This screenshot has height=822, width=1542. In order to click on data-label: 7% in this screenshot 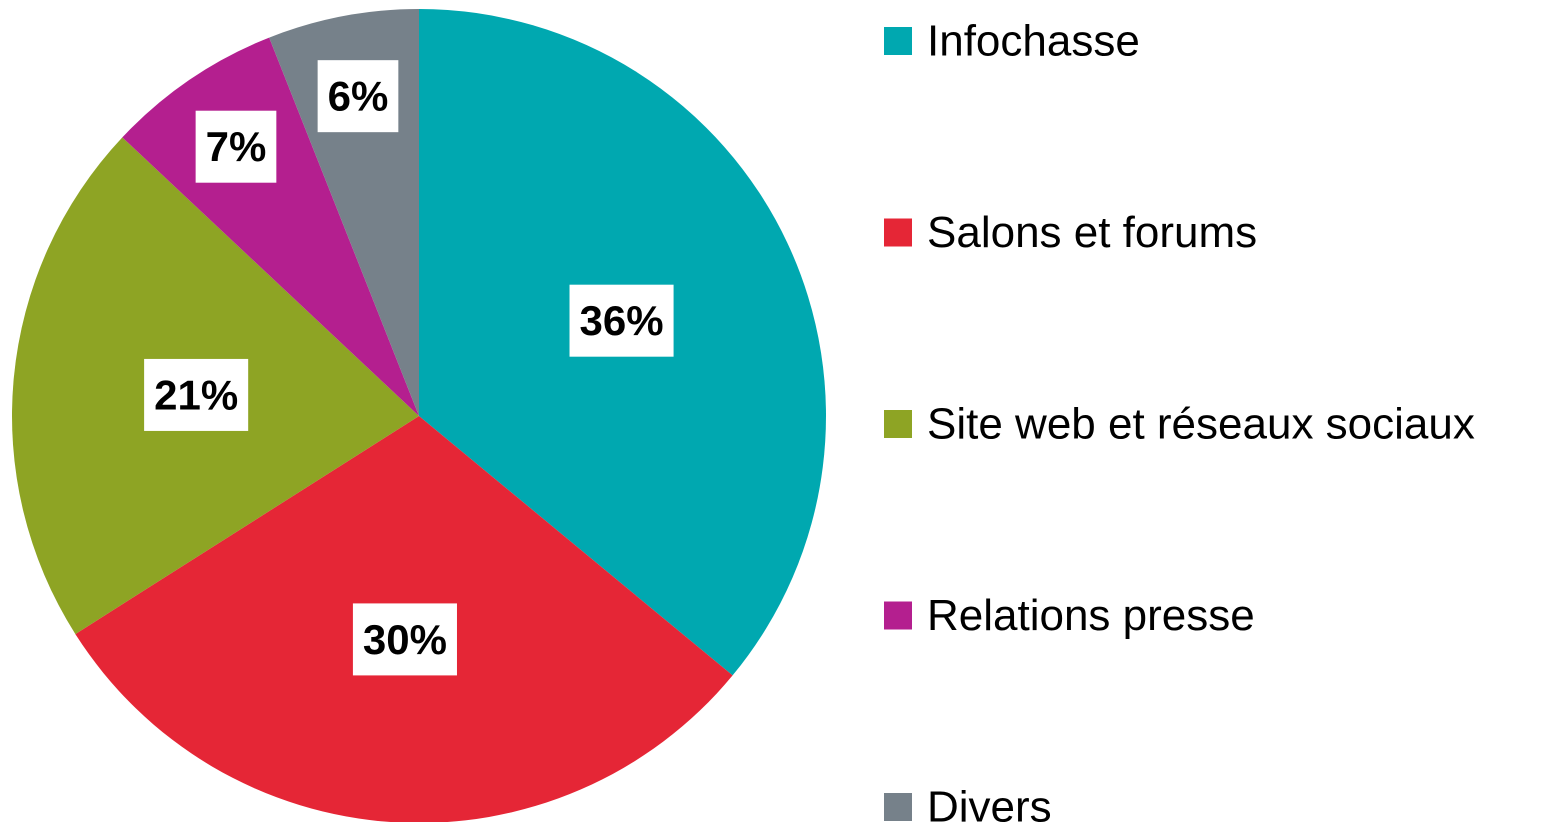, I will do `click(236, 146)`.